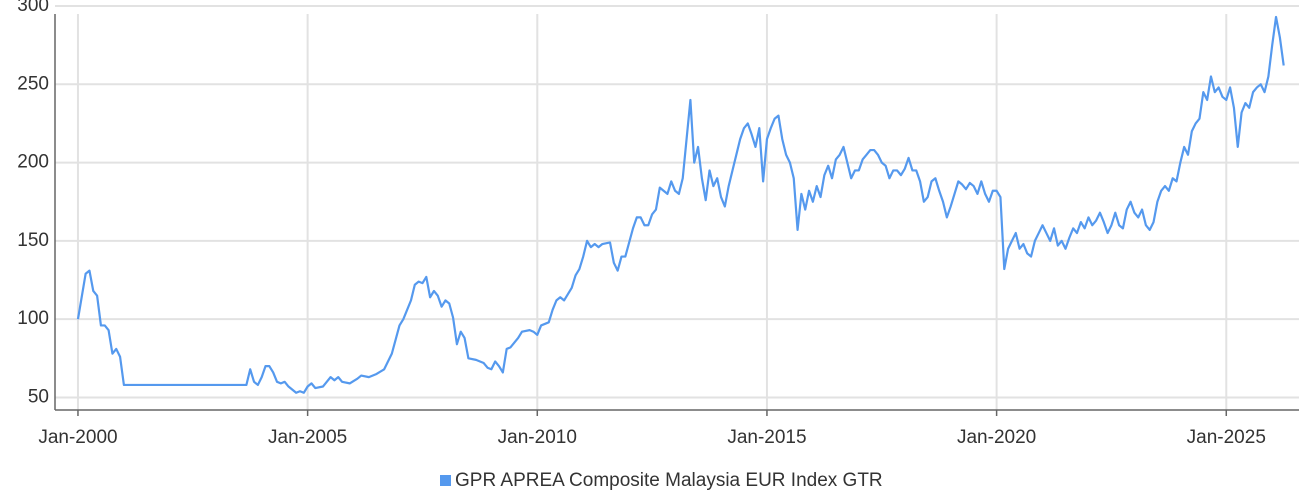  Describe the element at coordinates (33, 83) in the screenshot. I see `y-tick-label: 250` at that location.